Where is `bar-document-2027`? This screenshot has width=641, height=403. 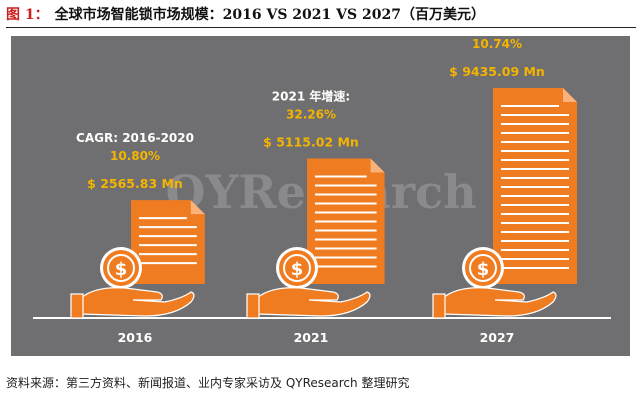 bar-document-2027 is located at coordinates (535, 186).